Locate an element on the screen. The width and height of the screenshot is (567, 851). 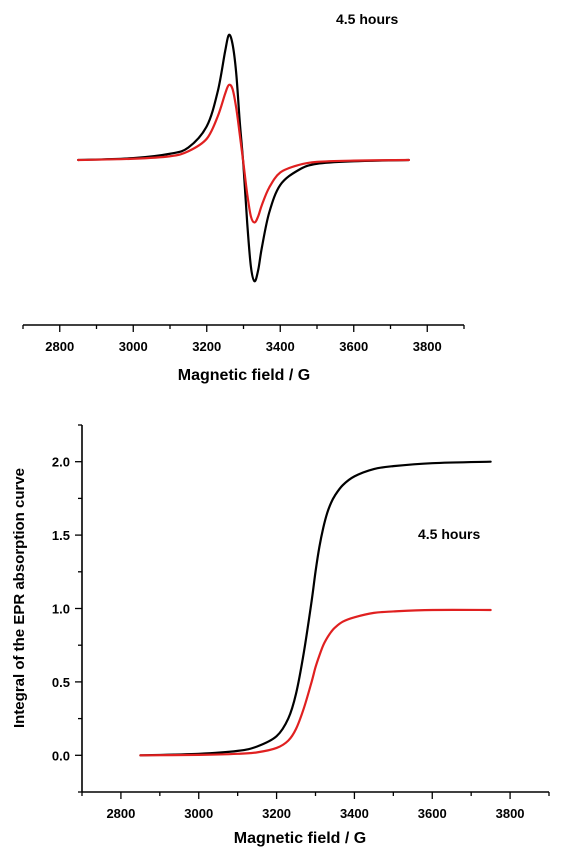
top-series-line-red is located at coordinates (243, 153).